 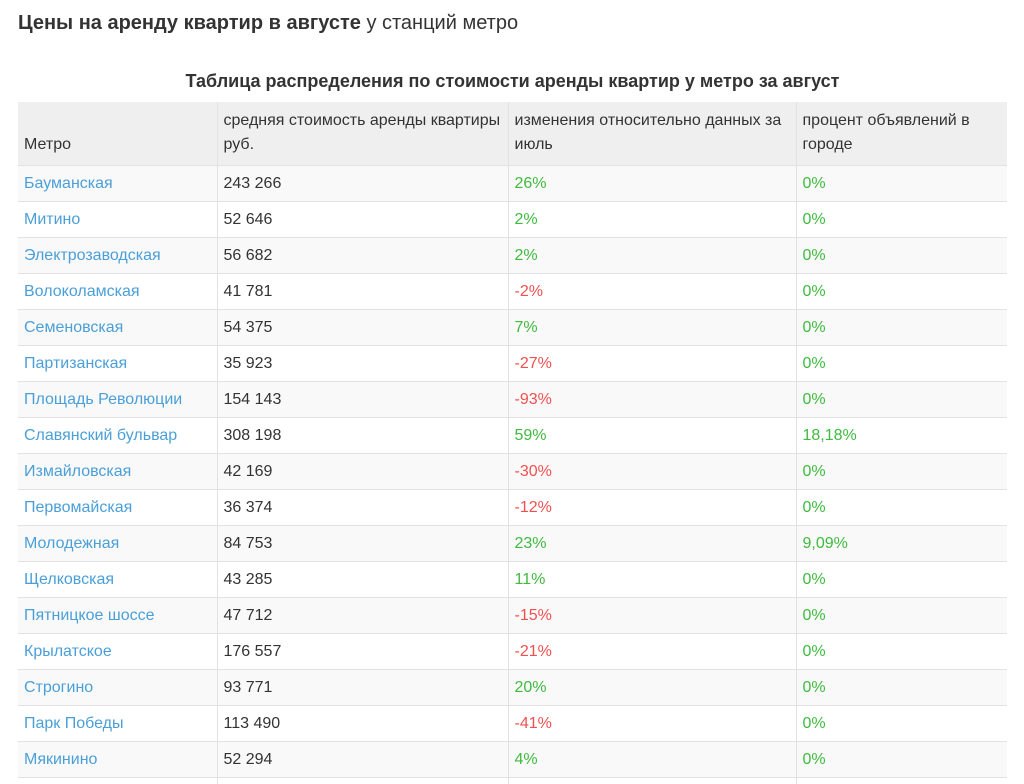 I want to click on table-row: Крылатское 176 557 -21% 0%, so click(x=512, y=651).